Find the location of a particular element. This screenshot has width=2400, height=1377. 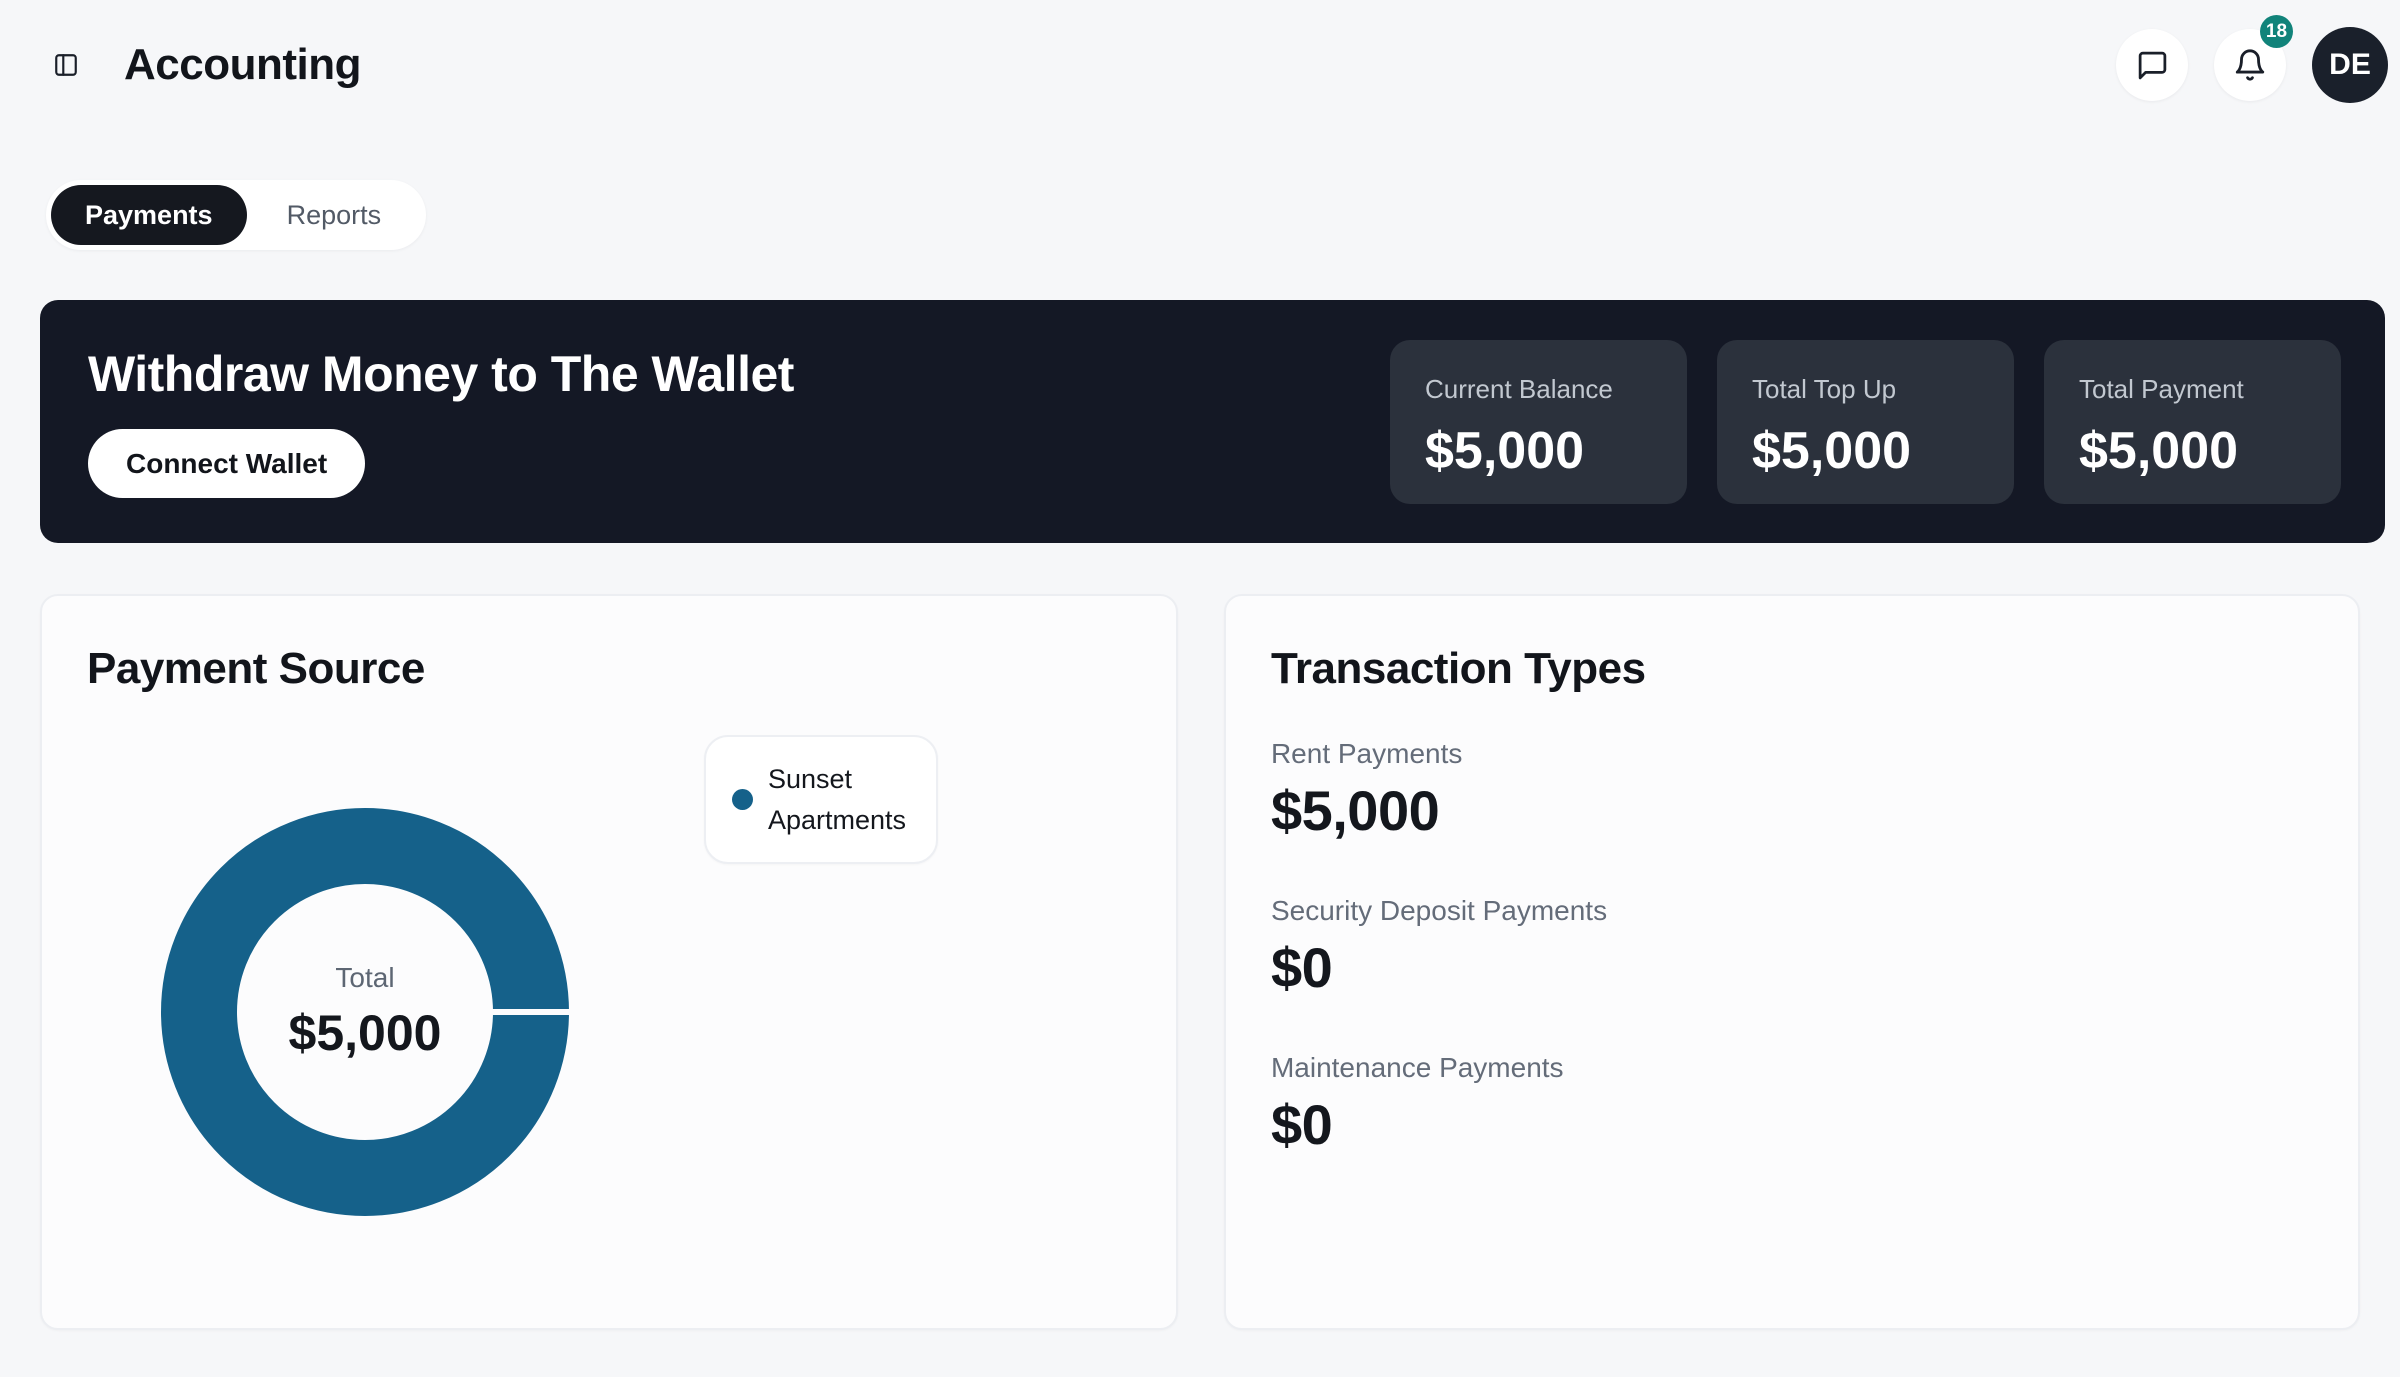

chat-button is located at coordinates (2152, 65).